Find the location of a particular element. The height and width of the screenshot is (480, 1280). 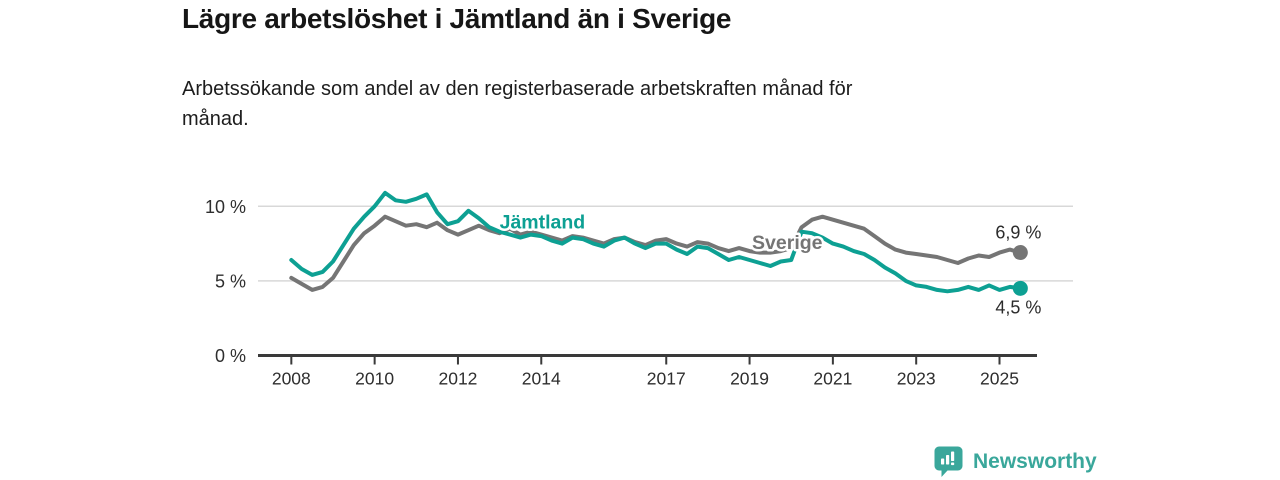

x-tick-label: 2025 is located at coordinates (999, 379).